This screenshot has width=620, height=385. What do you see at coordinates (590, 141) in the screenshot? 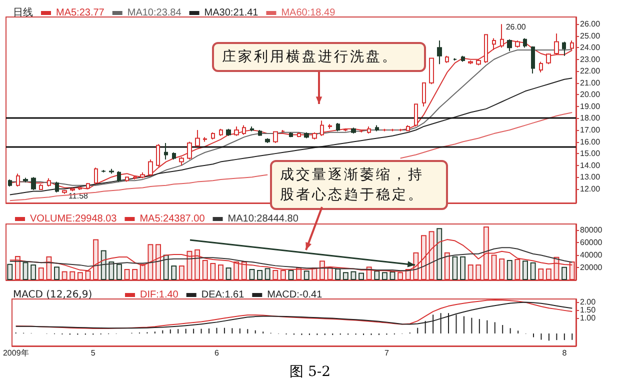
I see `y-tick-label: 16.00` at bounding box center [590, 141].